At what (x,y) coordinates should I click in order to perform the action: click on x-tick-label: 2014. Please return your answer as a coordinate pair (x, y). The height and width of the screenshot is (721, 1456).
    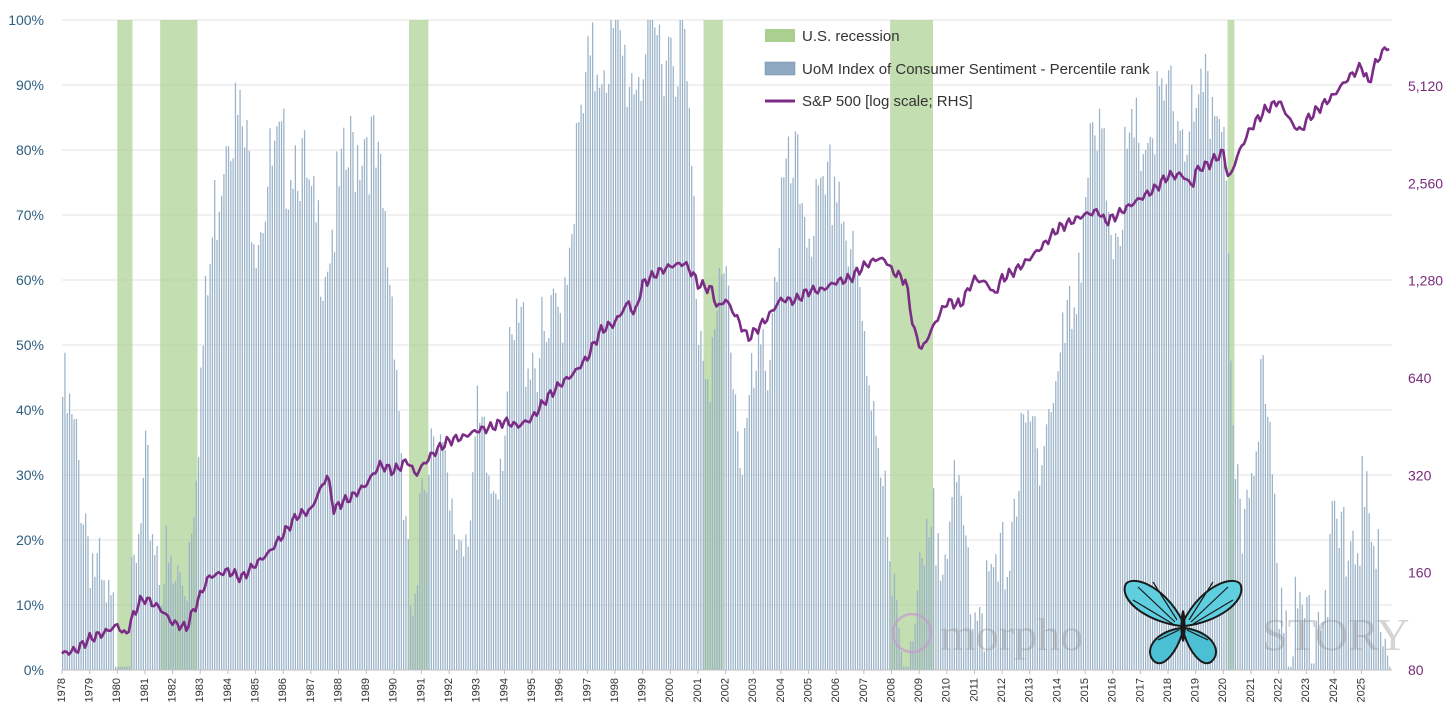
    Looking at the image, I should click on (1057, 690).